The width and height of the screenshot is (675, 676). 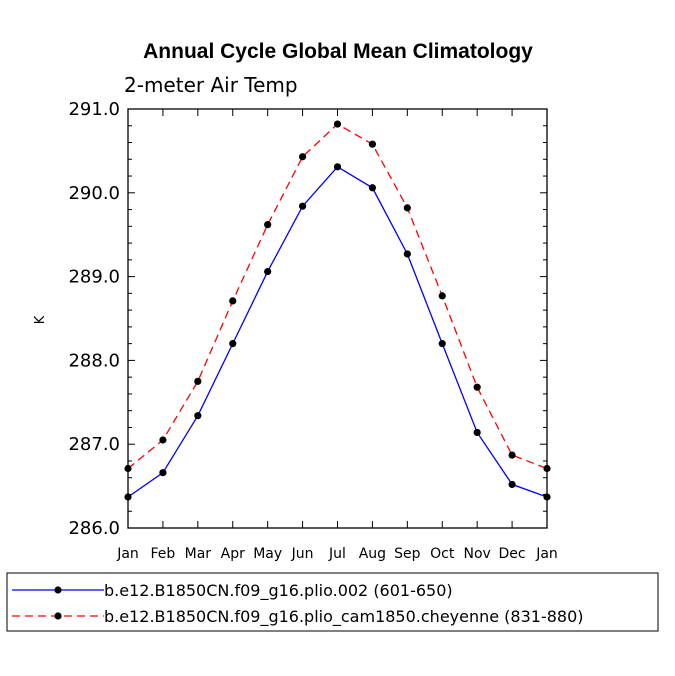 What do you see at coordinates (267, 554) in the screenshot?
I see `x-tick-label: May` at bounding box center [267, 554].